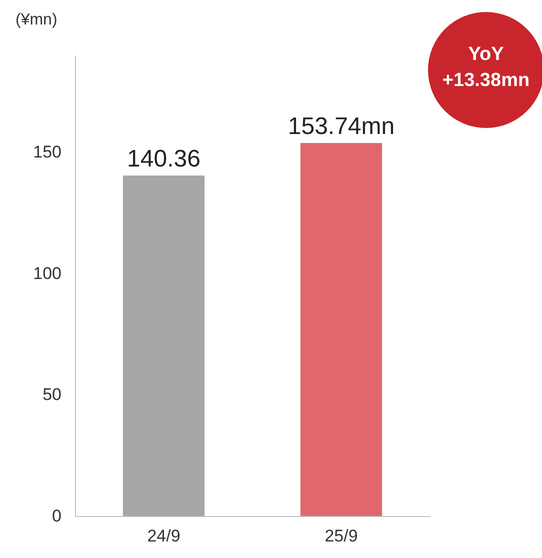 This screenshot has height=558, width=542. Describe the element at coordinates (163, 536) in the screenshot. I see `x-tick-label: 24/9` at that location.